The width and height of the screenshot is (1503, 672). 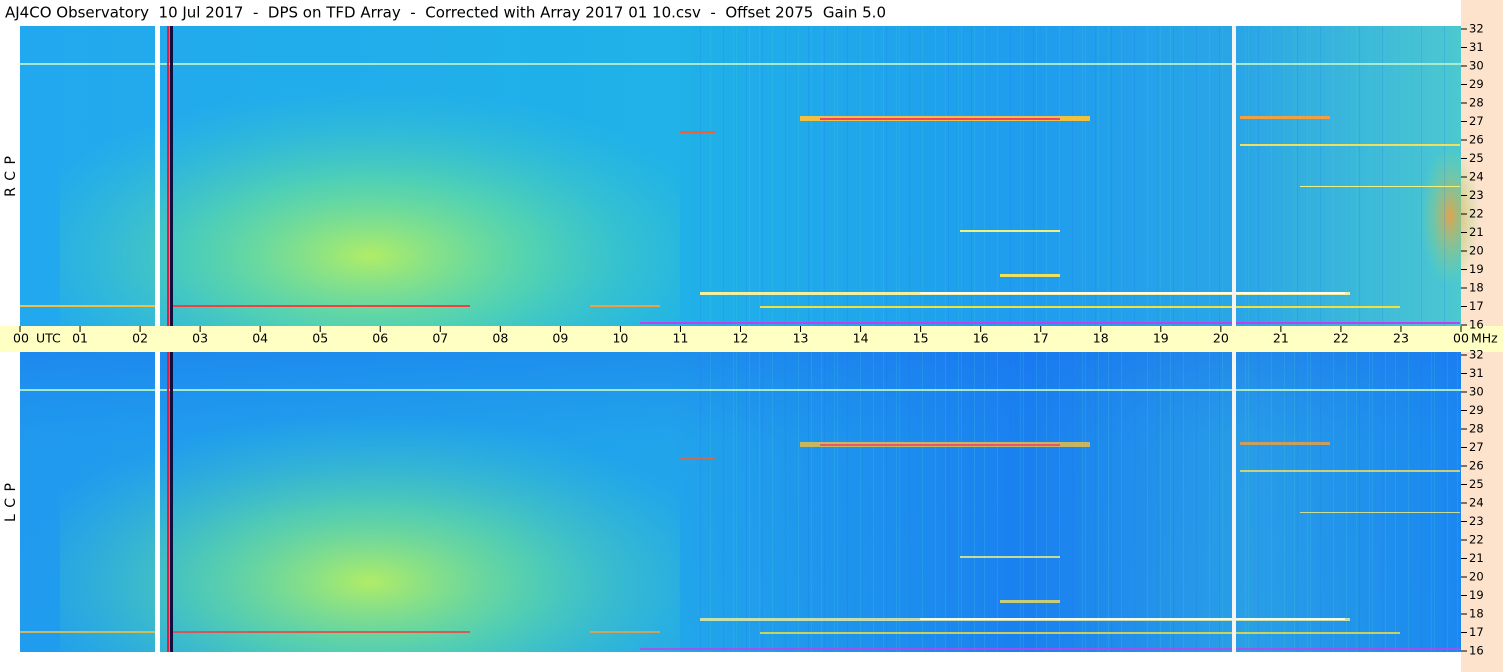 What do you see at coordinates (10, 176) in the screenshot?
I see `label-column` at bounding box center [10, 176].